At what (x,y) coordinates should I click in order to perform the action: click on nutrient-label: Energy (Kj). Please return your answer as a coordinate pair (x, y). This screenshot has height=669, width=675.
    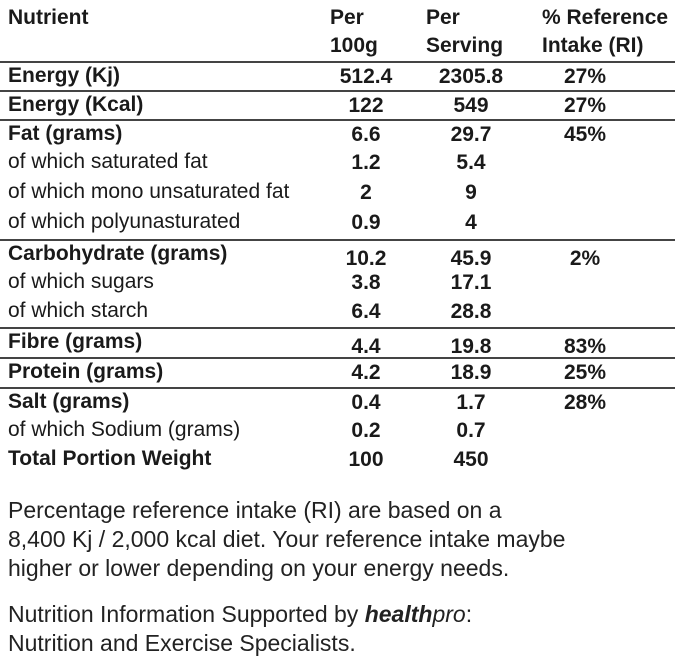
    Looking at the image, I should click on (64, 75).